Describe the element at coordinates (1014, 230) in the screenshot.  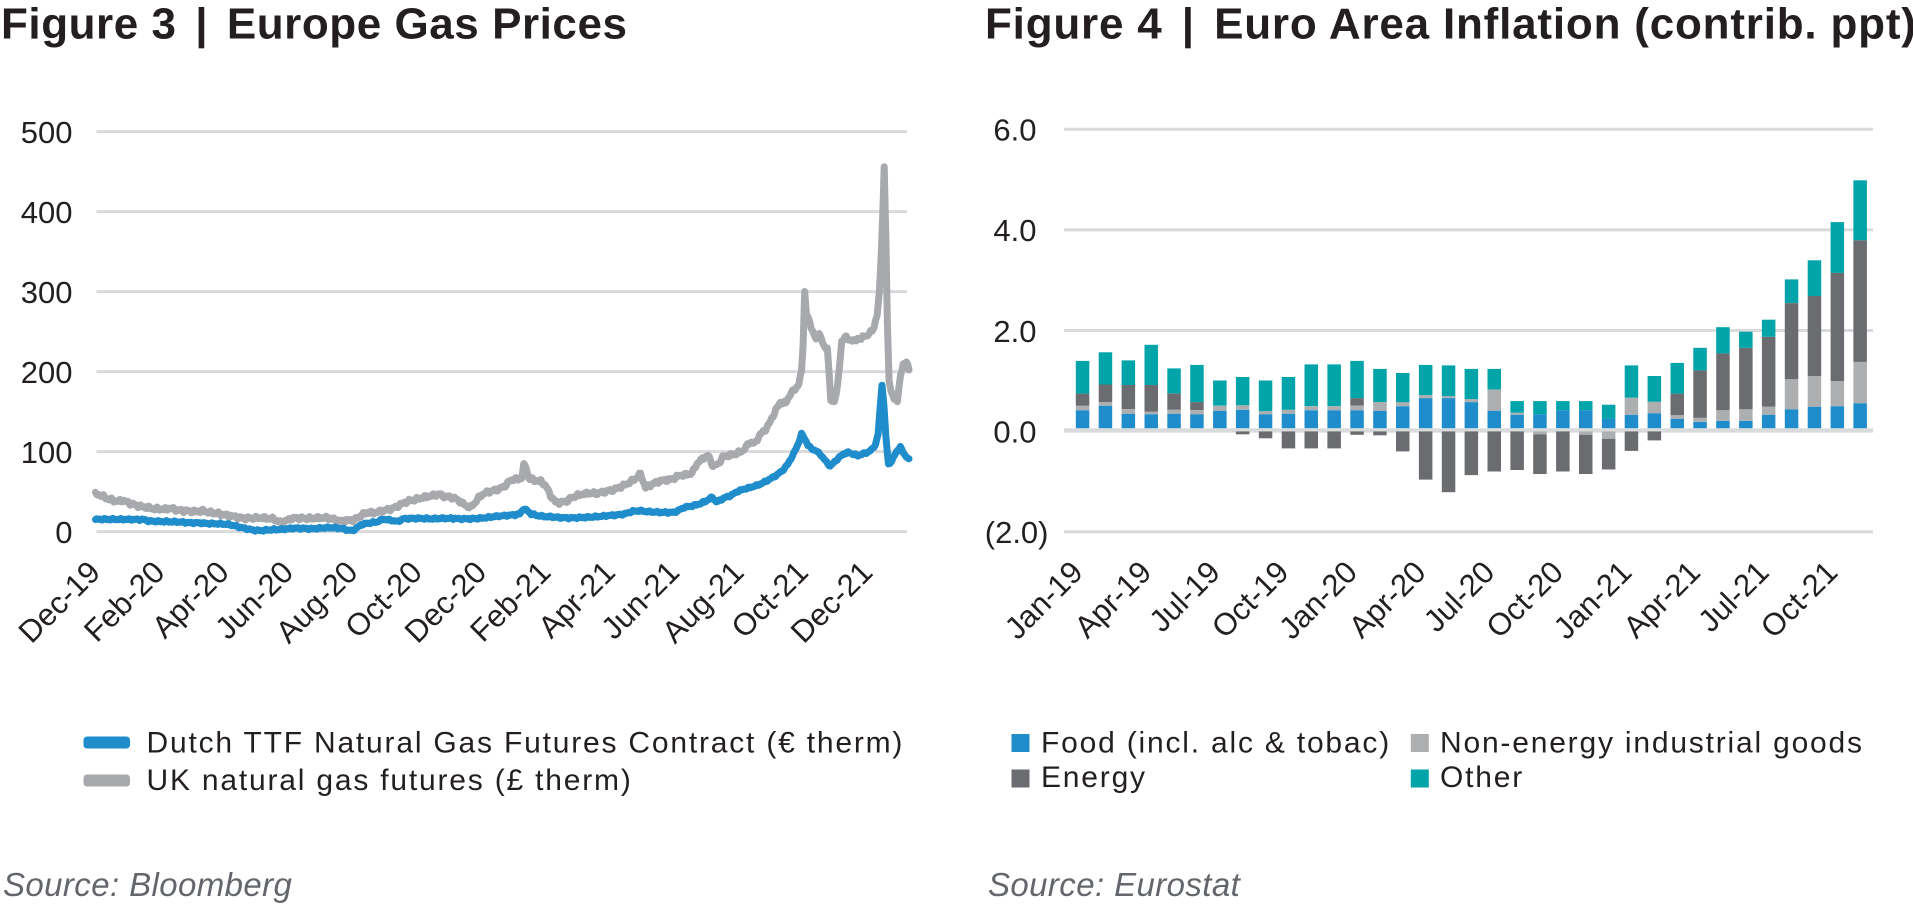
I see `svg-text: 4.0` at that location.